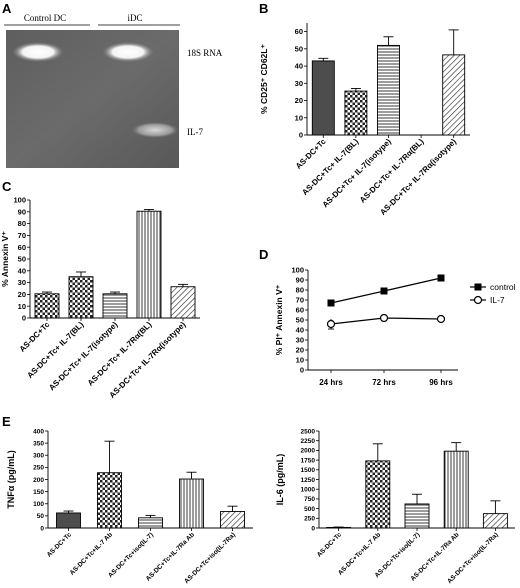 The width and height of the screenshot is (520, 588). What do you see at coordinates (308, 489) in the screenshot?
I see `y-tick-label: 1000` at bounding box center [308, 489].